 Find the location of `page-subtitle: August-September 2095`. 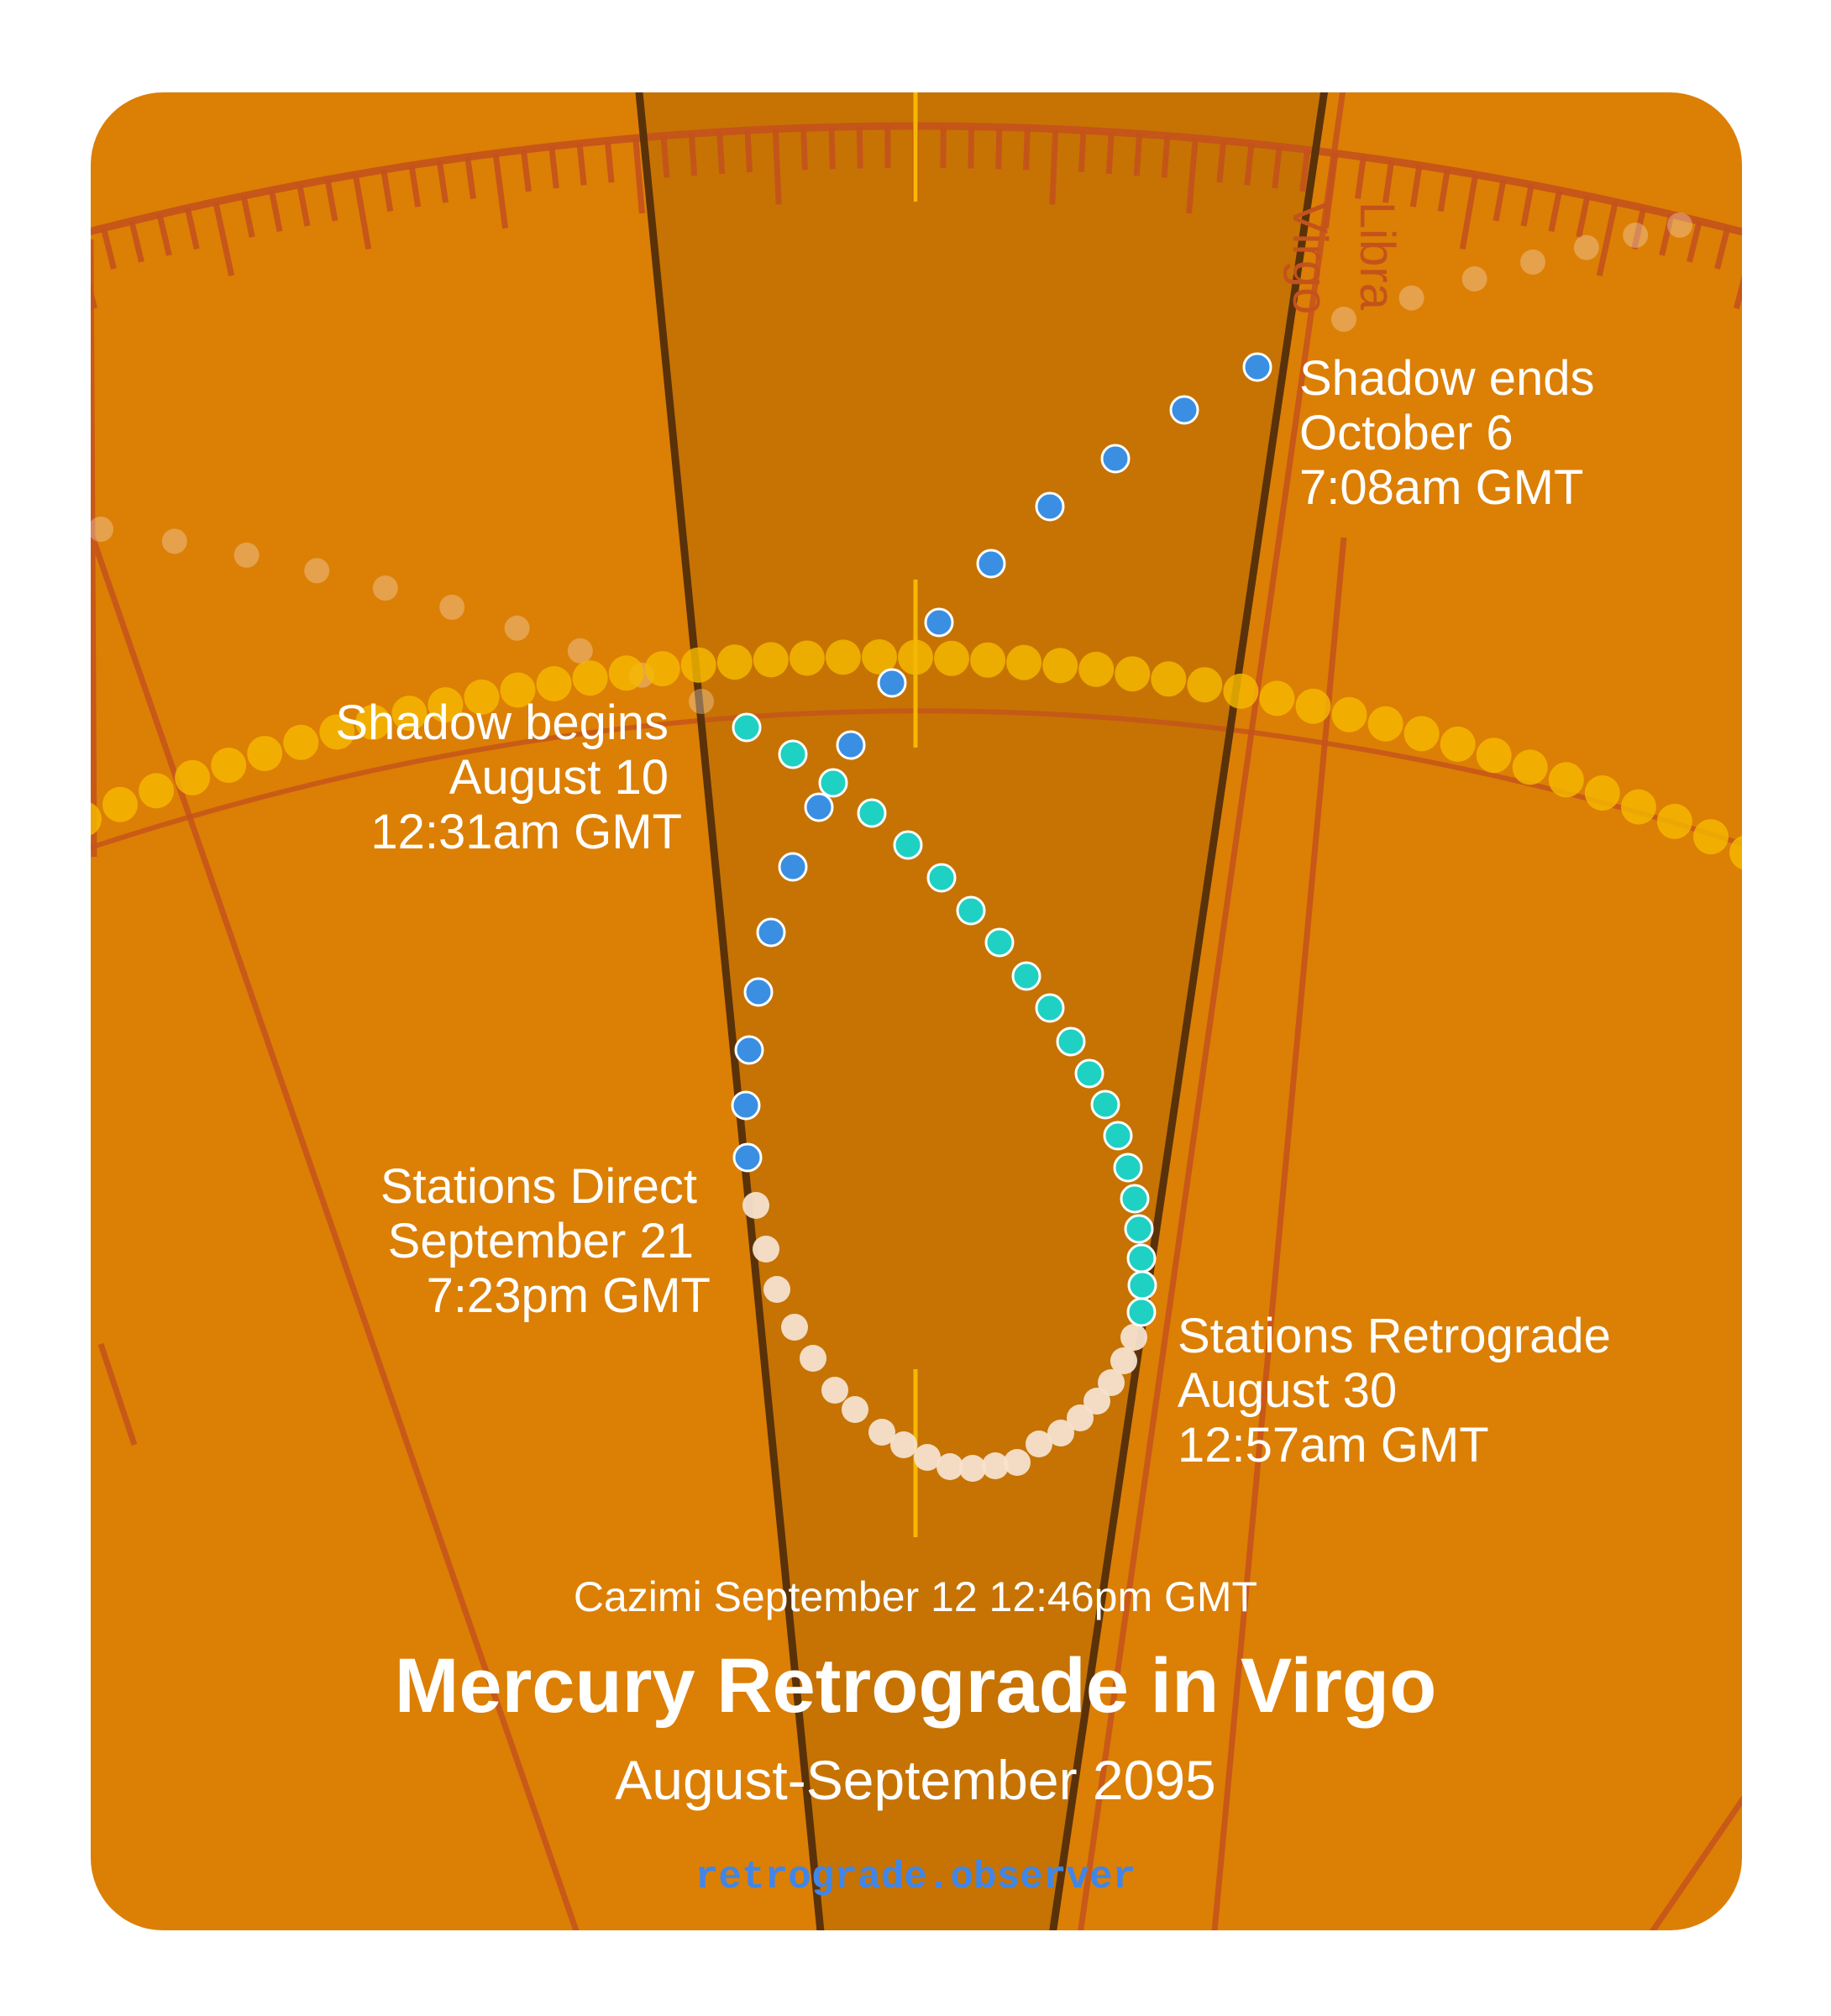

page-subtitle: August-September 2095 is located at coordinates (915, 1780).